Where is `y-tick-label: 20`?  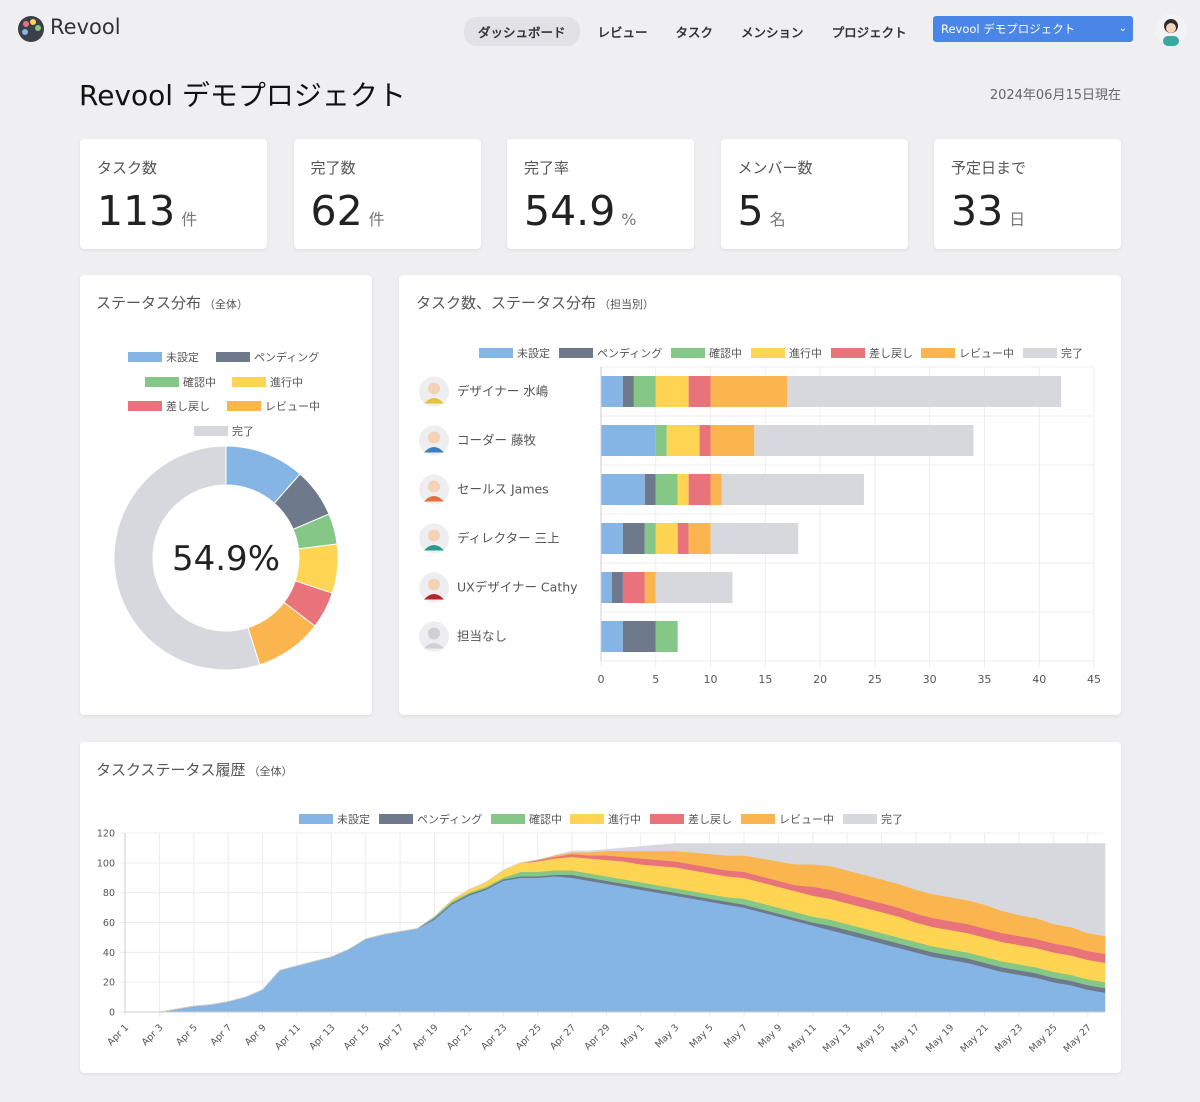 y-tick-label: 20 is located at coordinates (109, 983).